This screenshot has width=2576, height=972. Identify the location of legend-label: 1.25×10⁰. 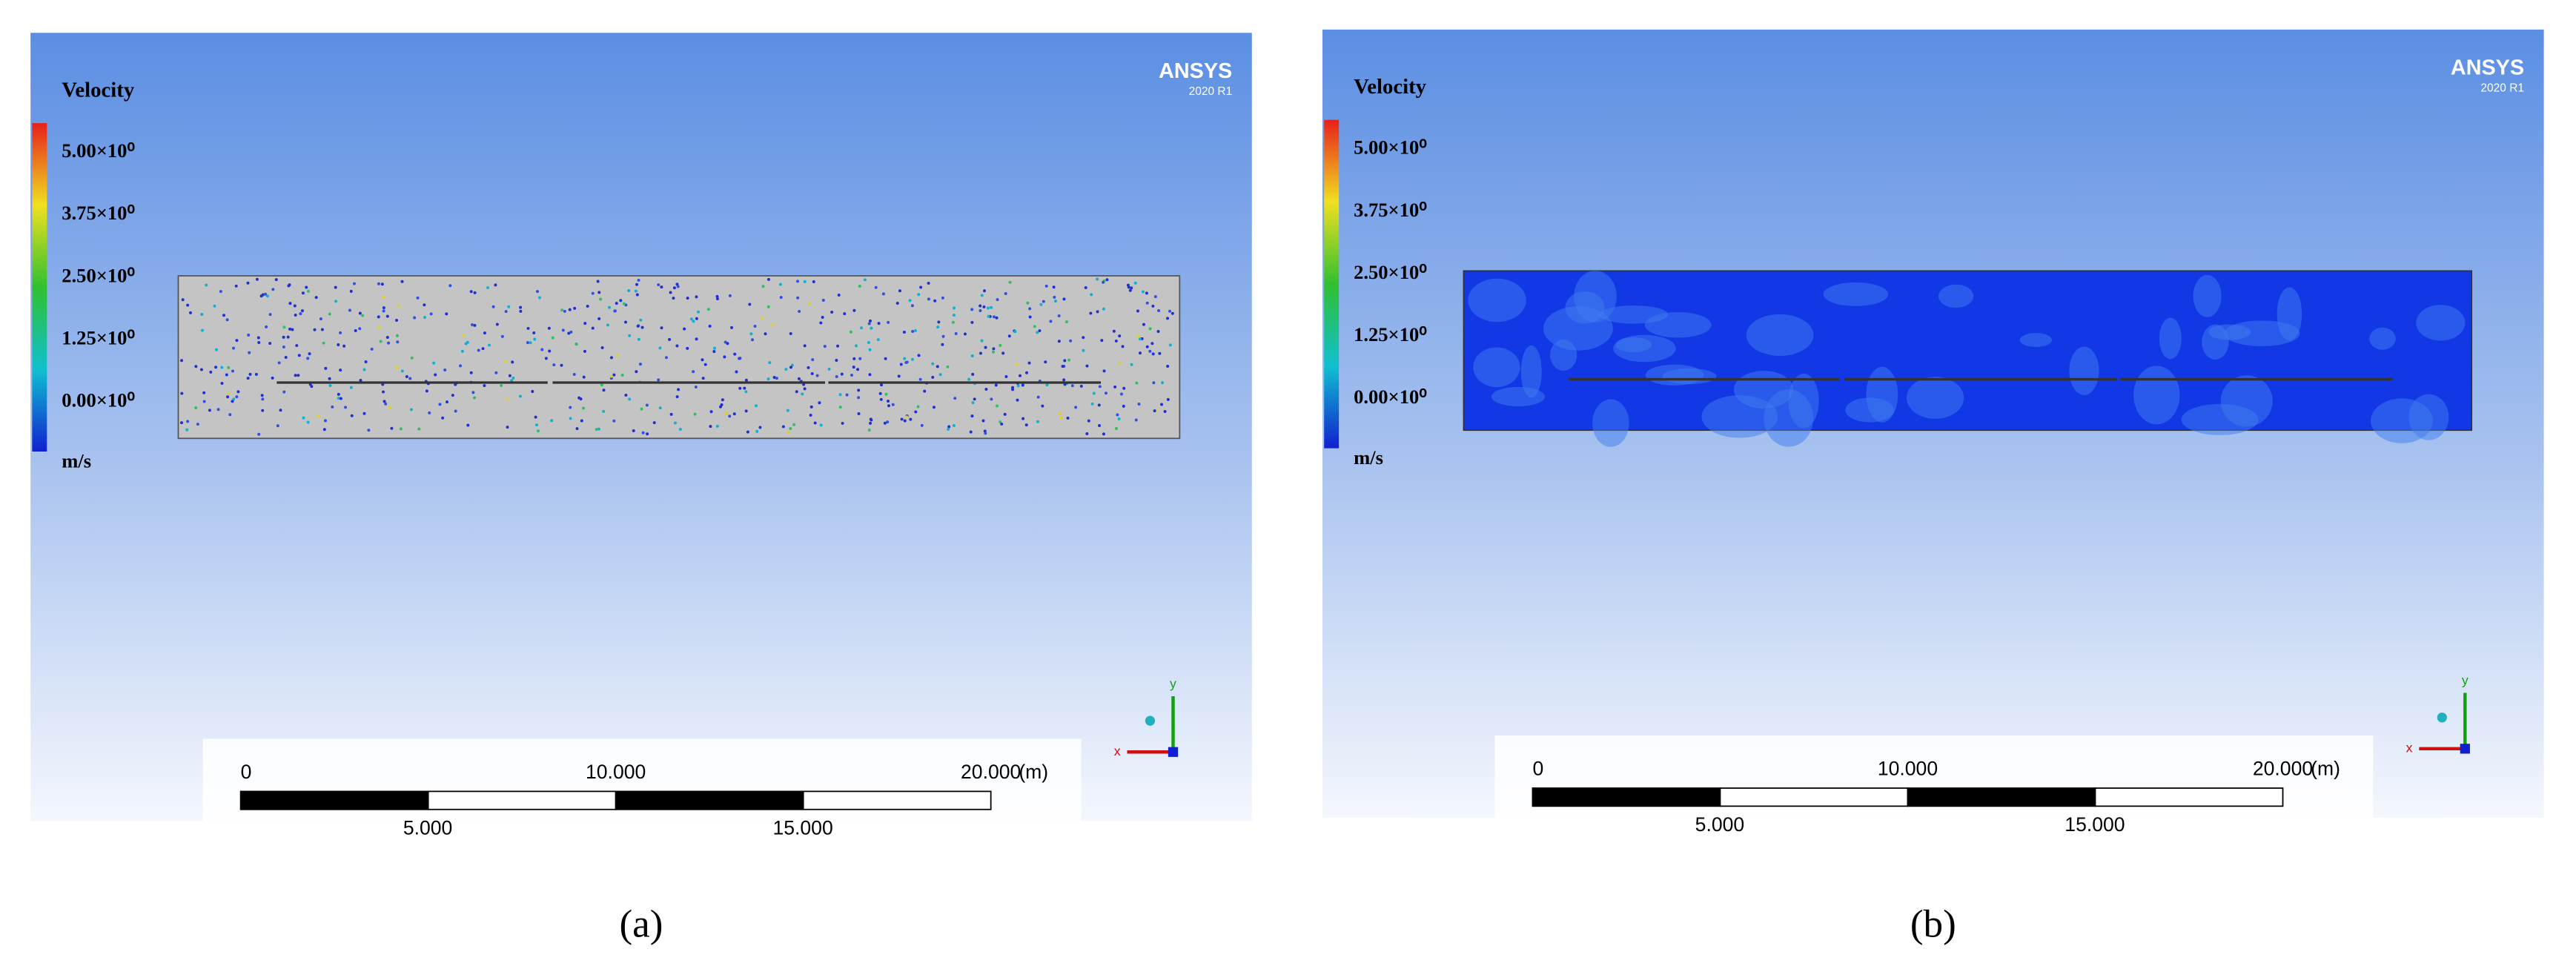
(98, 338).